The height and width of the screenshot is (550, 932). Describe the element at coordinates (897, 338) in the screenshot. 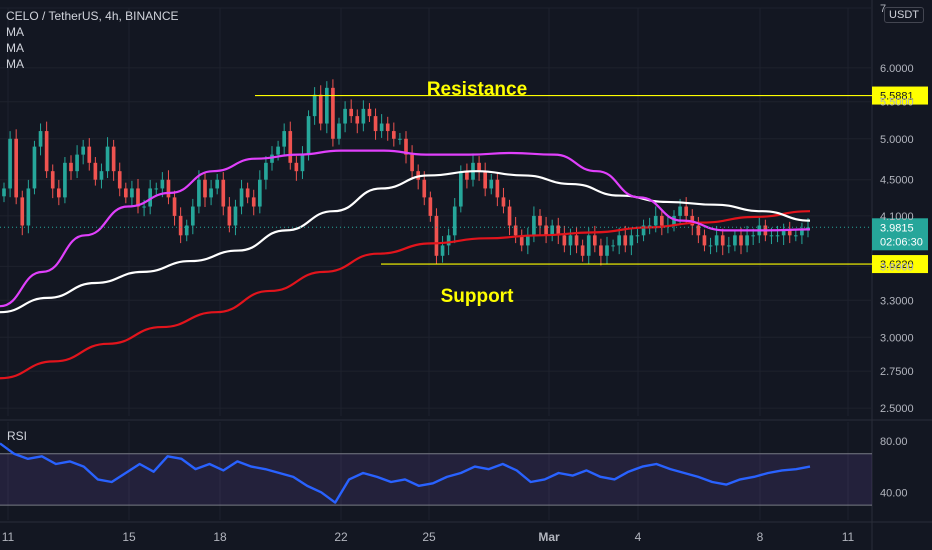

I see `price-tick-label: 3.0000` at that location.